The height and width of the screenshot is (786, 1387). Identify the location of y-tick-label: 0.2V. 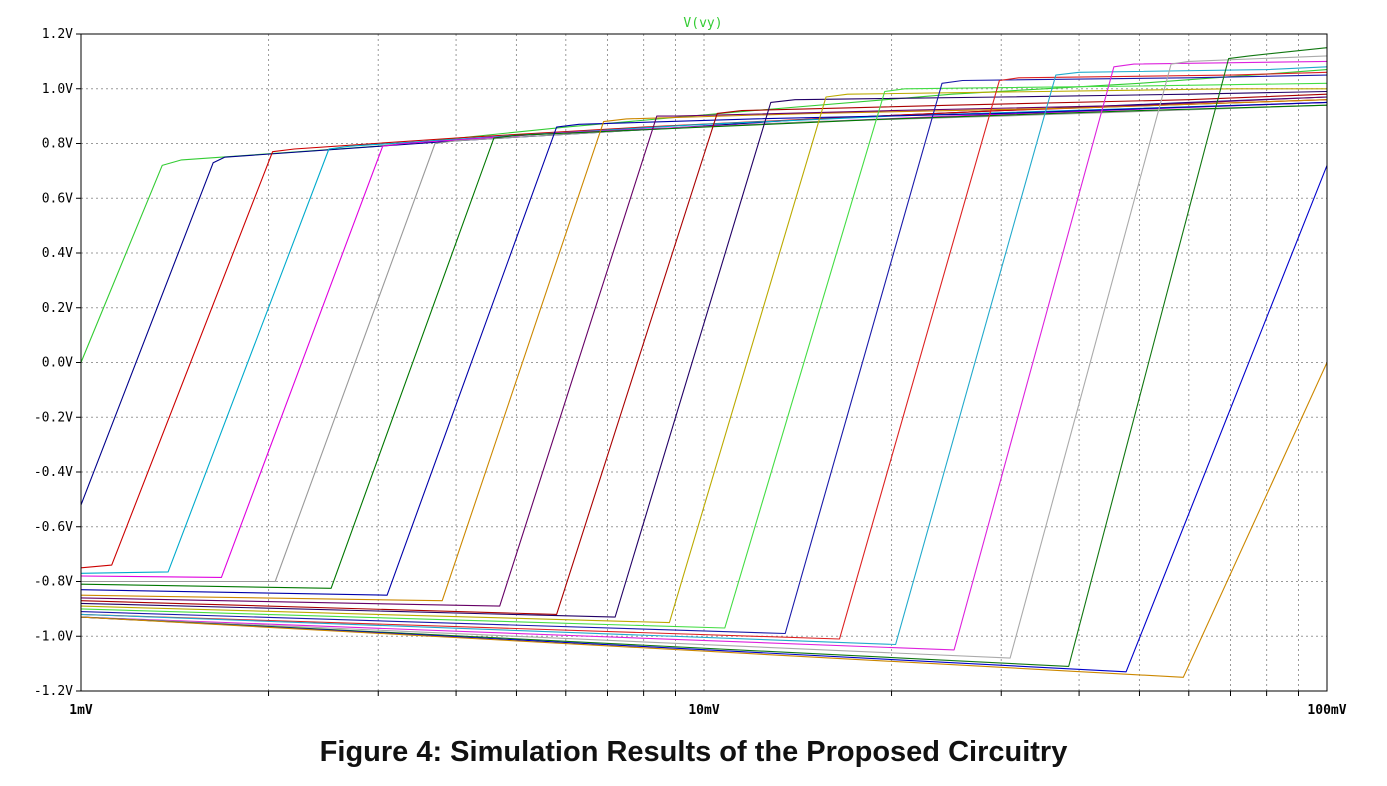
(57, 308).